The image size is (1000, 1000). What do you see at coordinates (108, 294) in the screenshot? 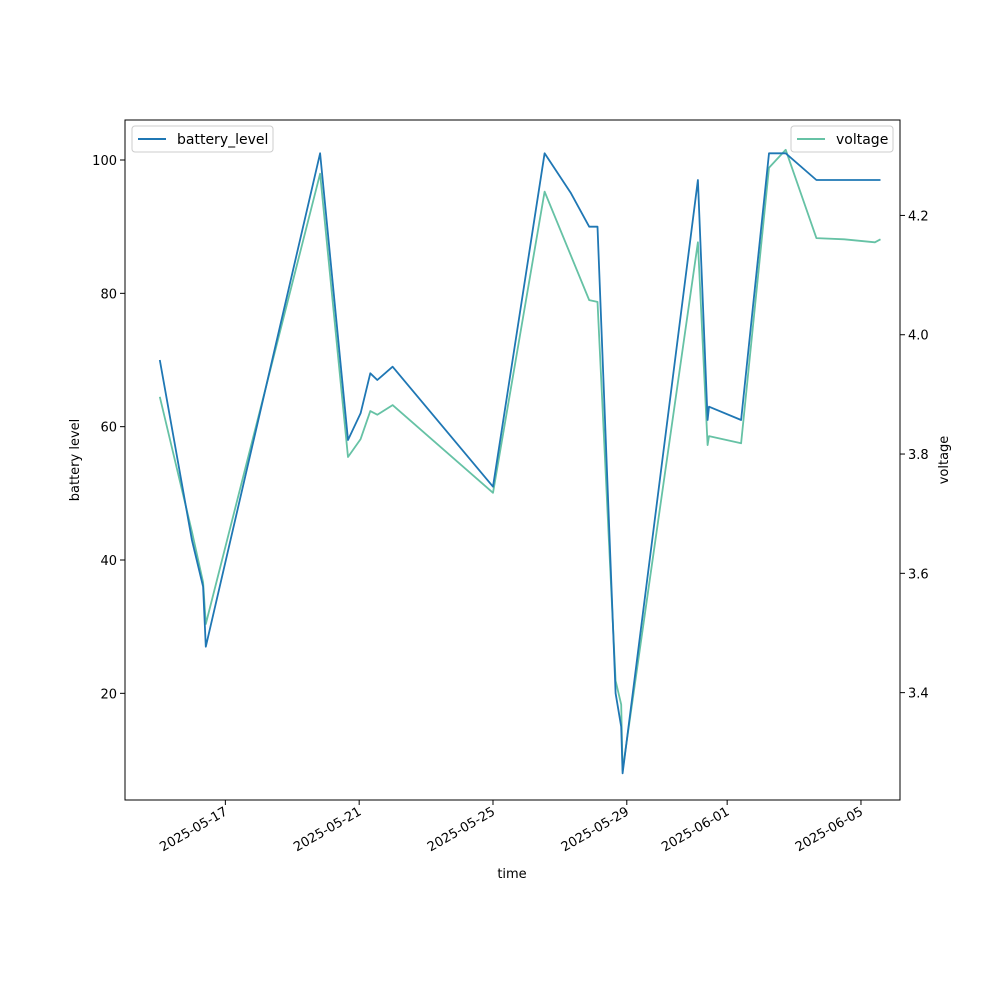
I see `left-y-tick-label: 80` at bounding box center [108, 294].